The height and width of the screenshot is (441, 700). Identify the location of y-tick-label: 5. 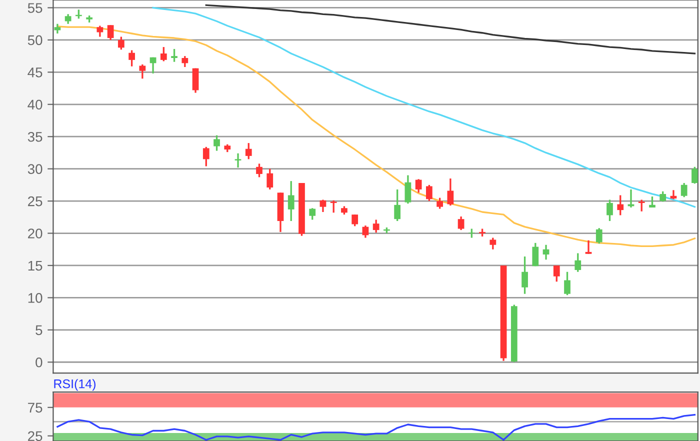
(39, 330).